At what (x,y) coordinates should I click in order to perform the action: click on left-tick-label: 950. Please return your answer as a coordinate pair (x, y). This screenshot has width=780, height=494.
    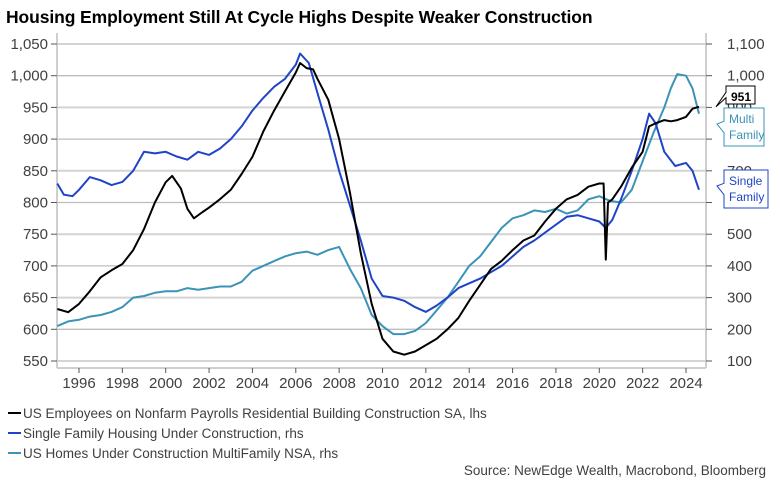
    Looking at the image, I should click on (35, 107).